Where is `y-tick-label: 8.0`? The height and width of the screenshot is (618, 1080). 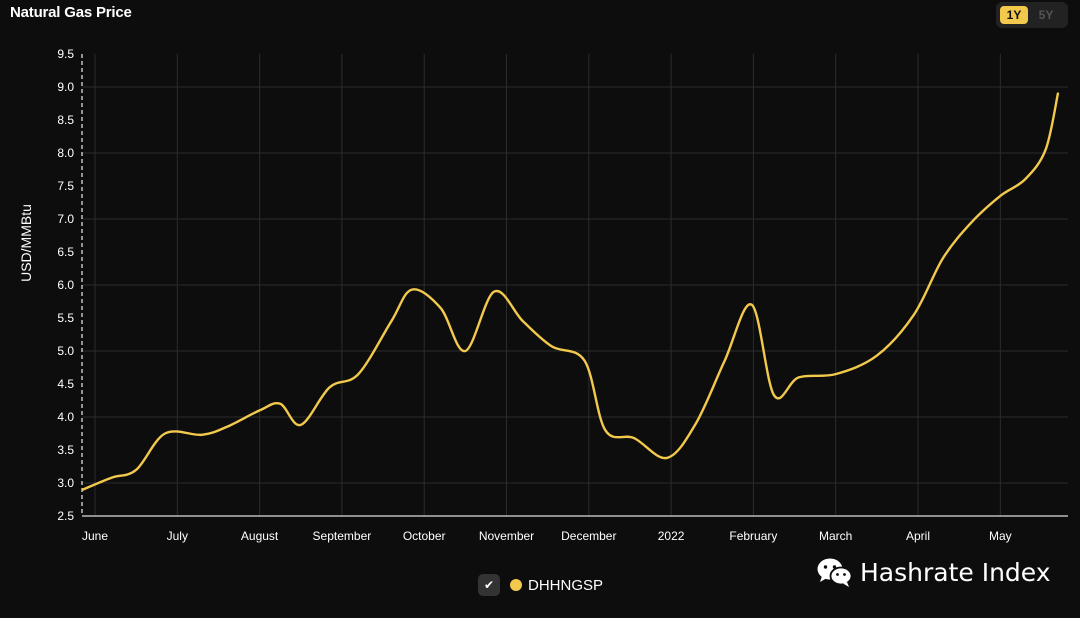 y-tick-label: 8.0 is located at coordinates (65, 153).